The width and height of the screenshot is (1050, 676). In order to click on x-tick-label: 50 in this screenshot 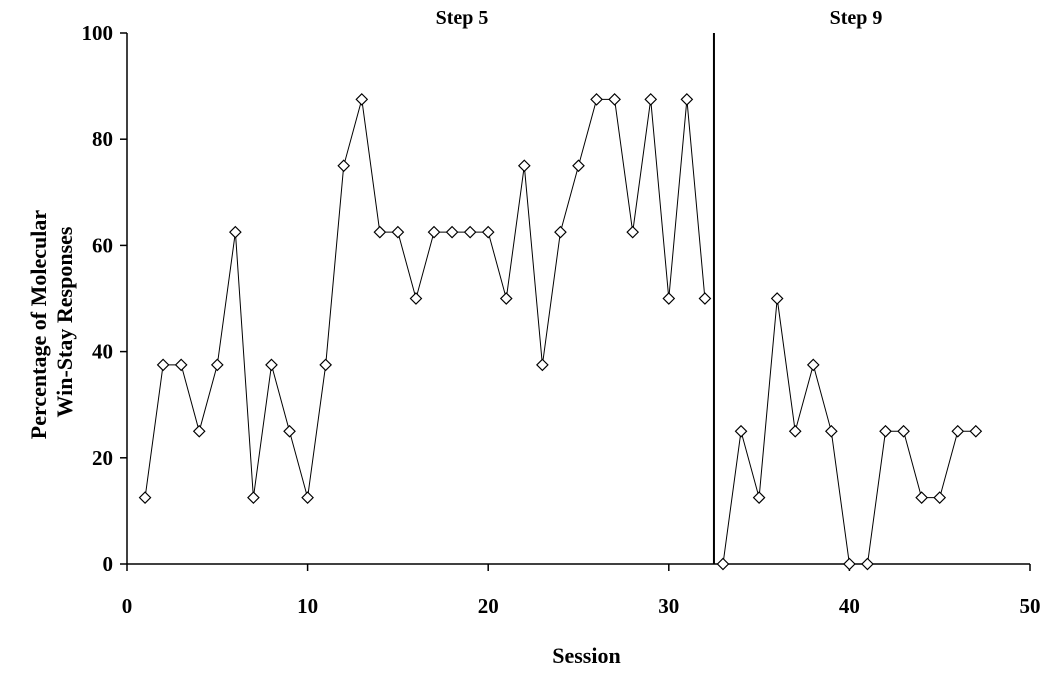, I will do `click(1030, 606)`.